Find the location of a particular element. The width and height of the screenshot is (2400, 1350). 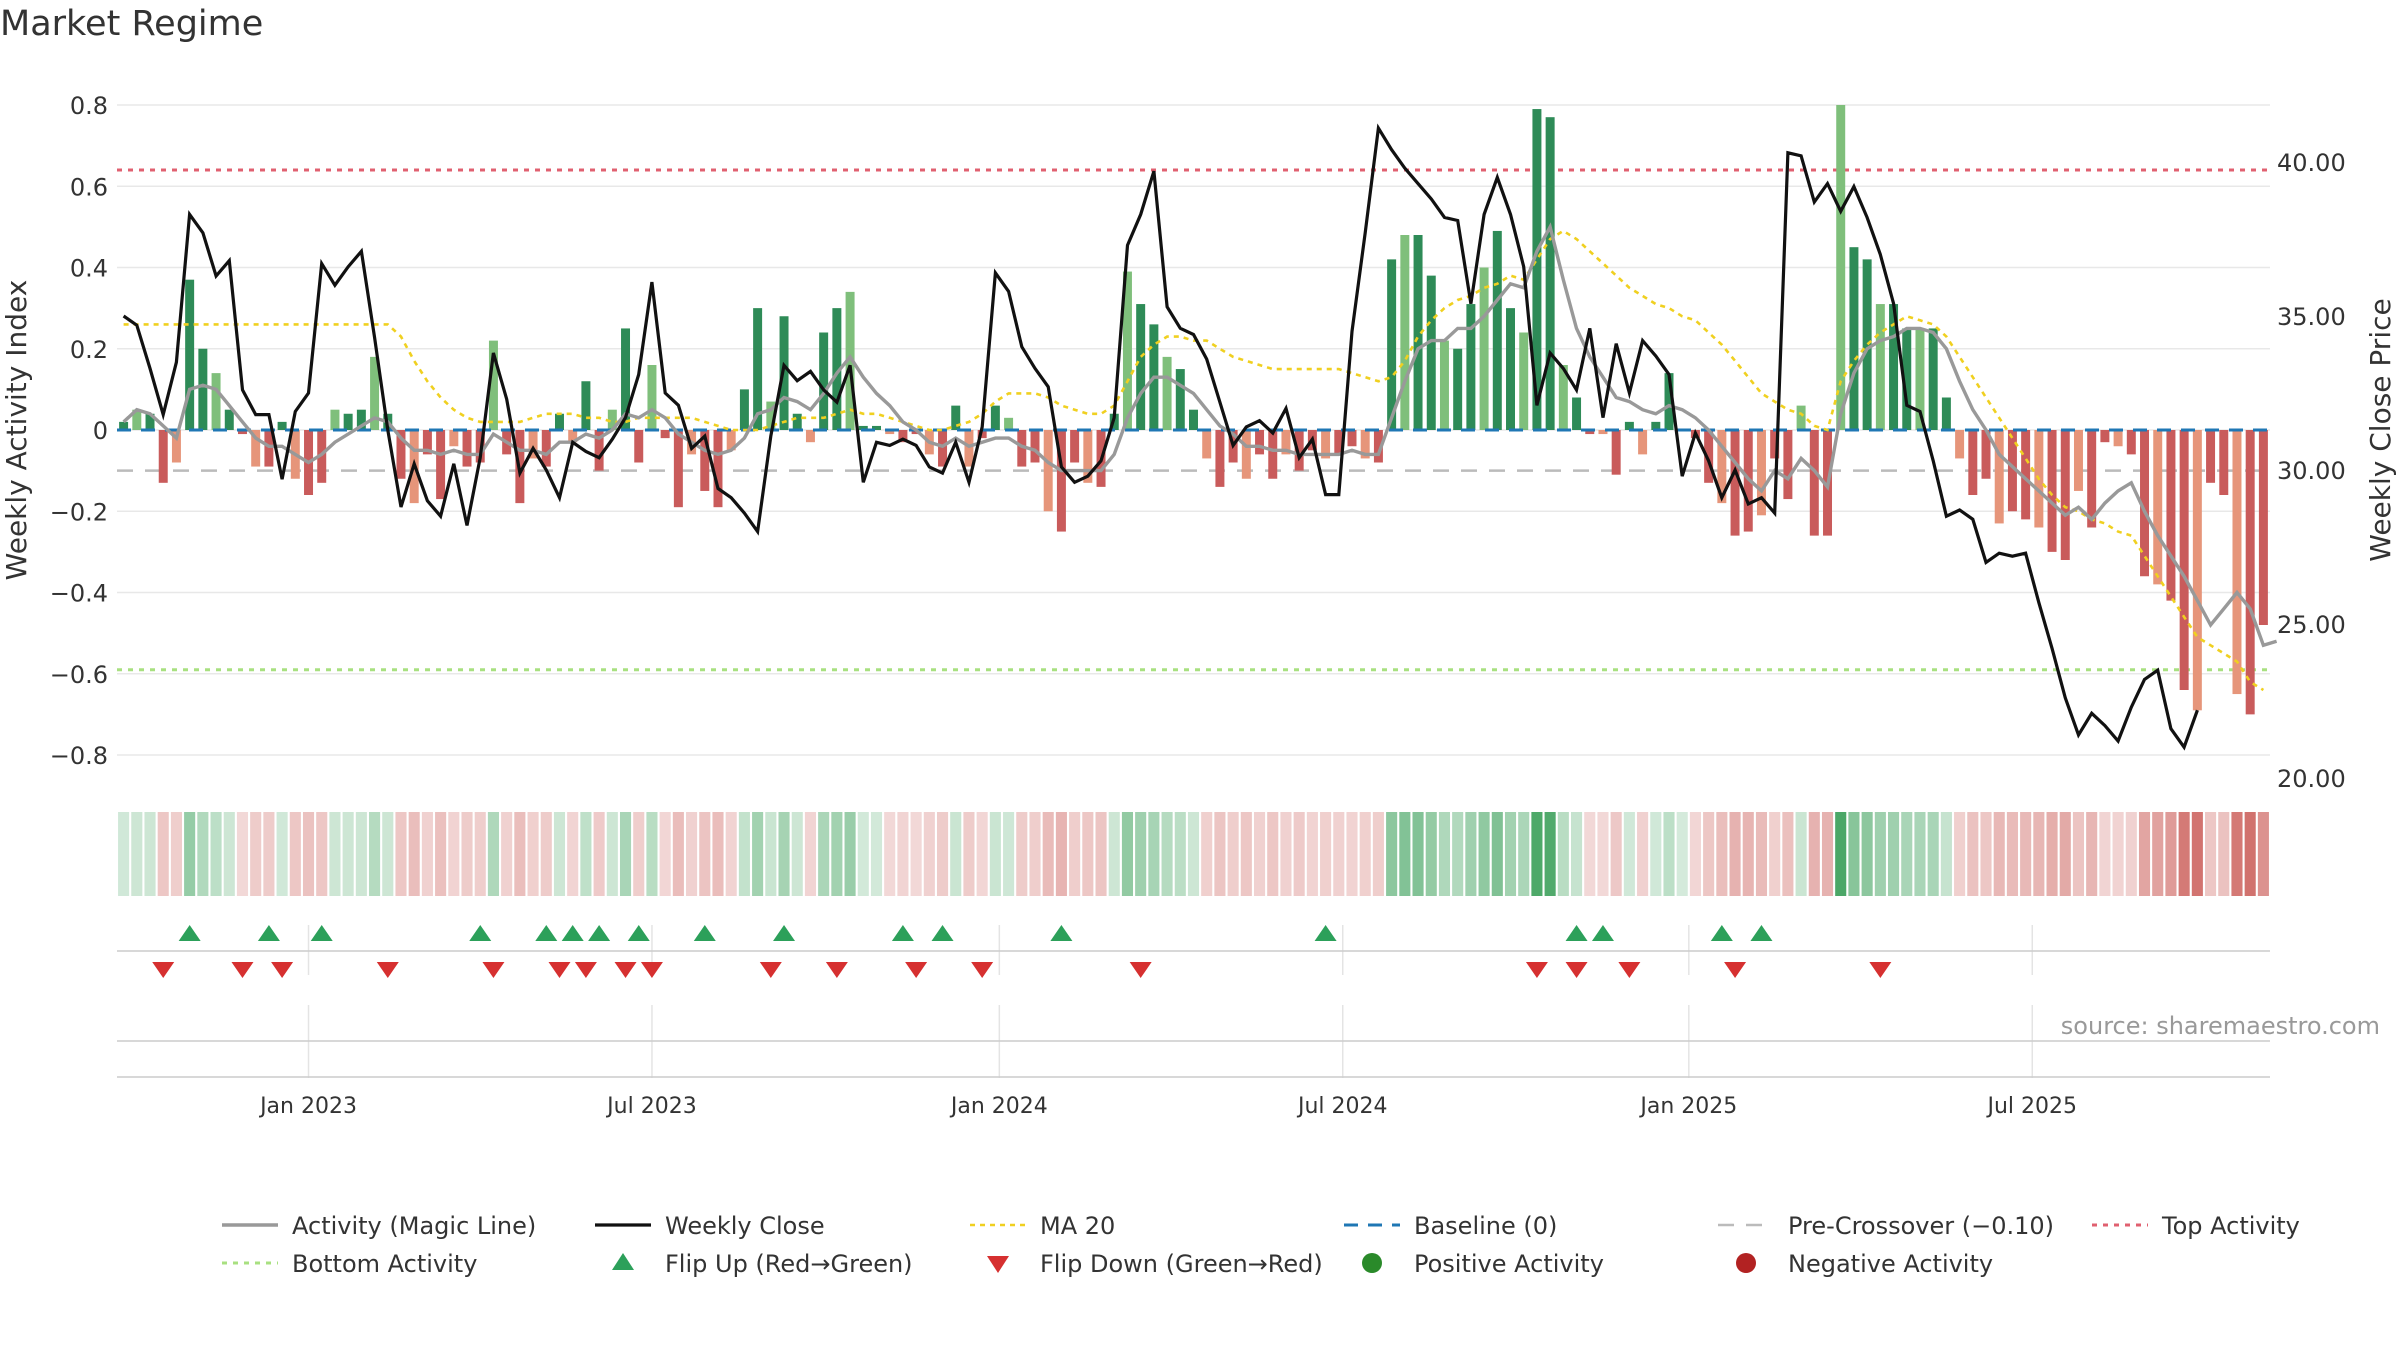

legend-item: Negative Activity is located at coordinates (1864, 1264).